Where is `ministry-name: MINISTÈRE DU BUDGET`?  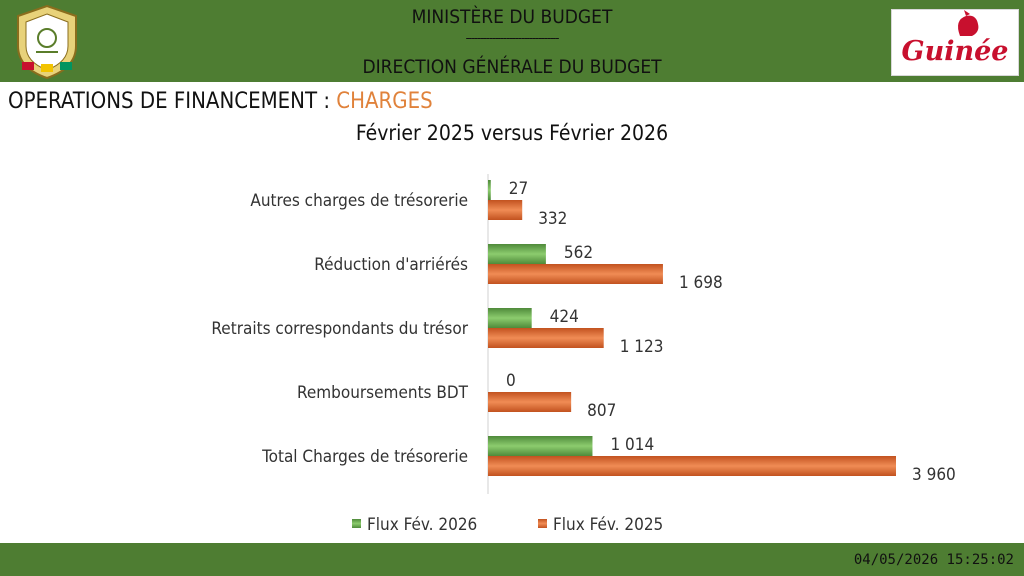
ministry-name: MINISTÈRE DU BUDGET is located at coordinates (512, 17).